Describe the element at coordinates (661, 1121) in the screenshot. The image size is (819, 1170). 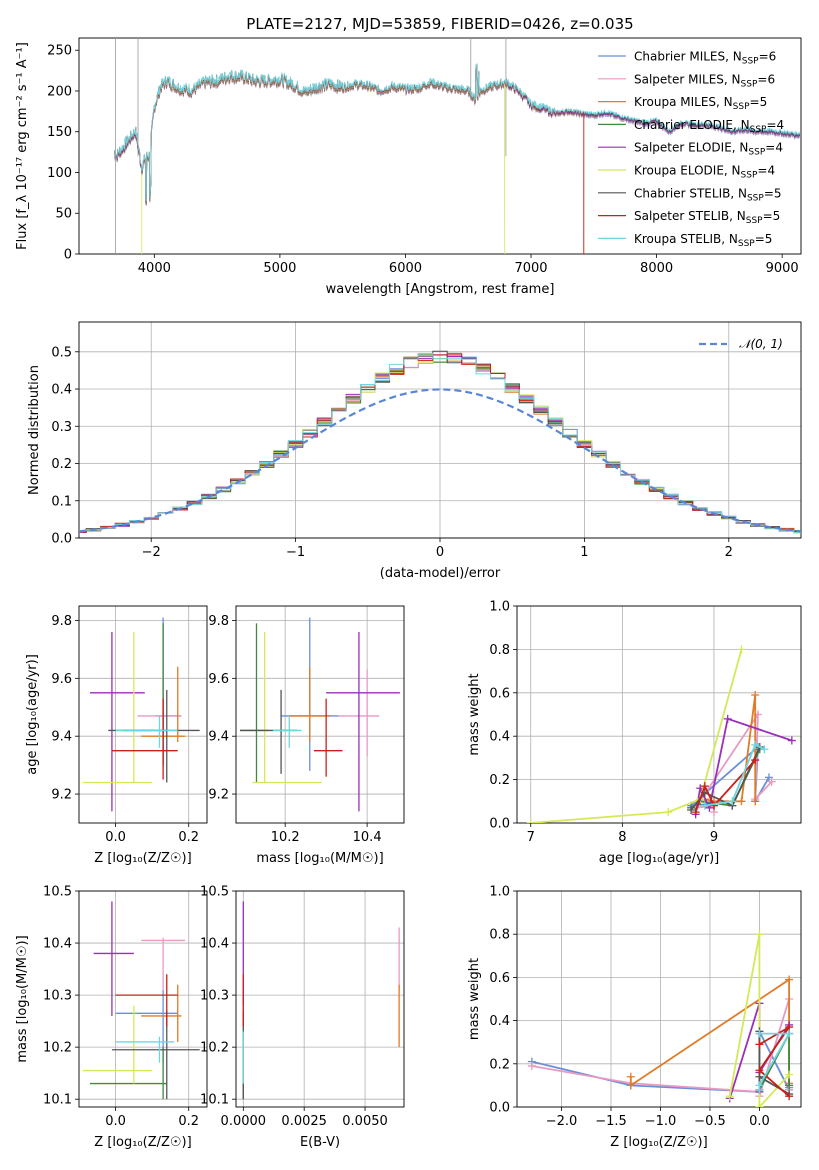
I see `x-tick-label: −1.0` at that location.